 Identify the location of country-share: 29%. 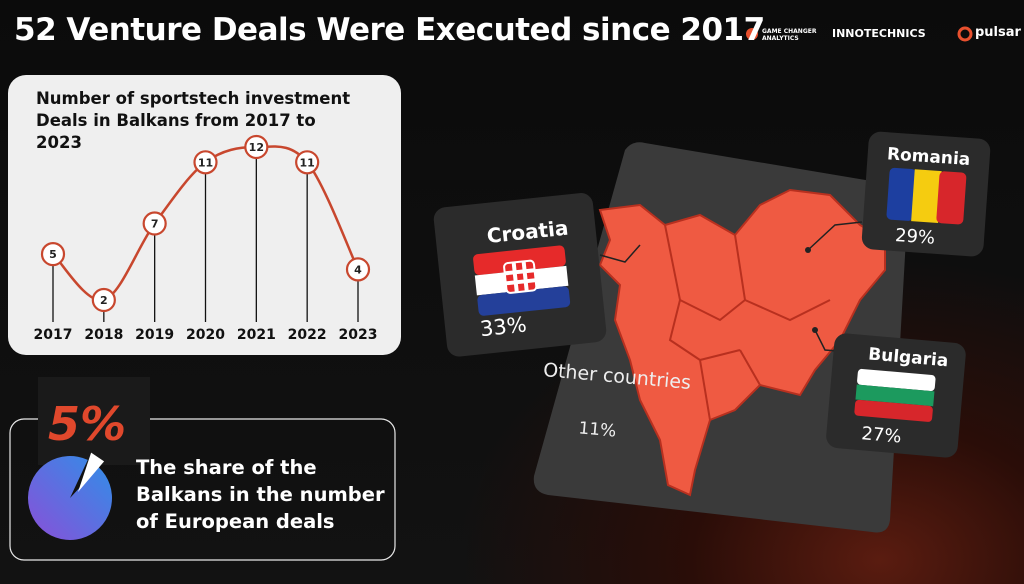
(914, 237).